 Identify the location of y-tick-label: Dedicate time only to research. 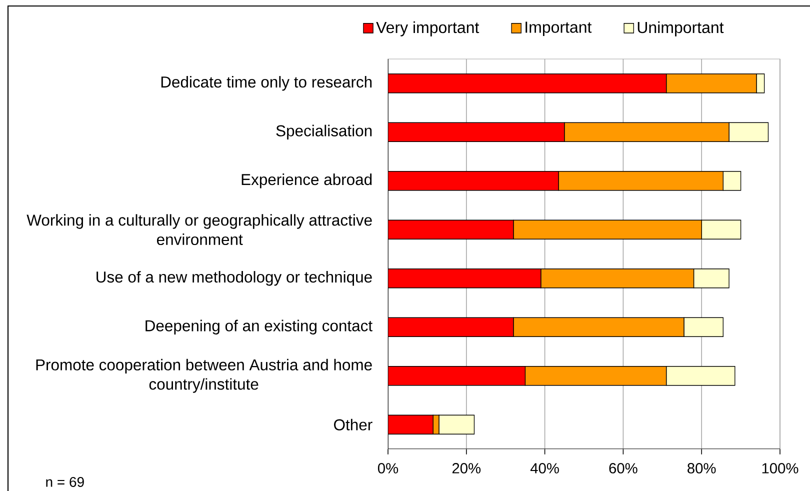
(266, 83).